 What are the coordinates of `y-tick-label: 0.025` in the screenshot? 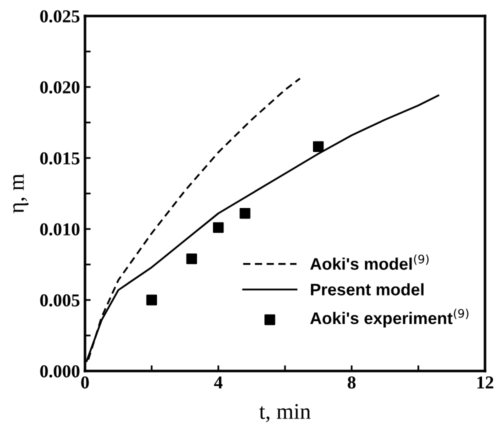 It's located at (60, 16).